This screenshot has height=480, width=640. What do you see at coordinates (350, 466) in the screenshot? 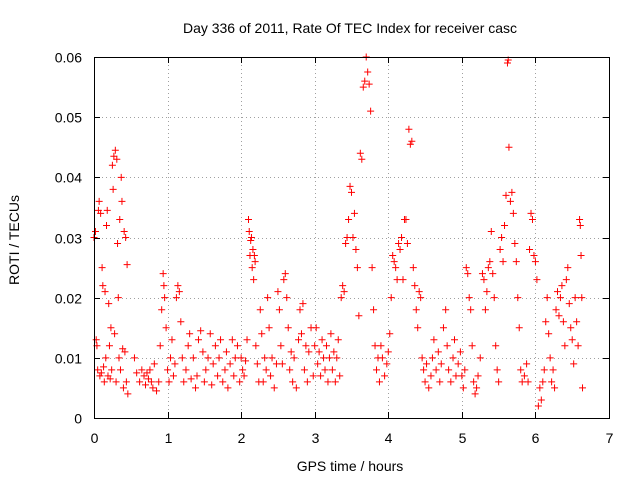
I see `x-axis-label: GPS time / hours` at bounding box center [350, 466].